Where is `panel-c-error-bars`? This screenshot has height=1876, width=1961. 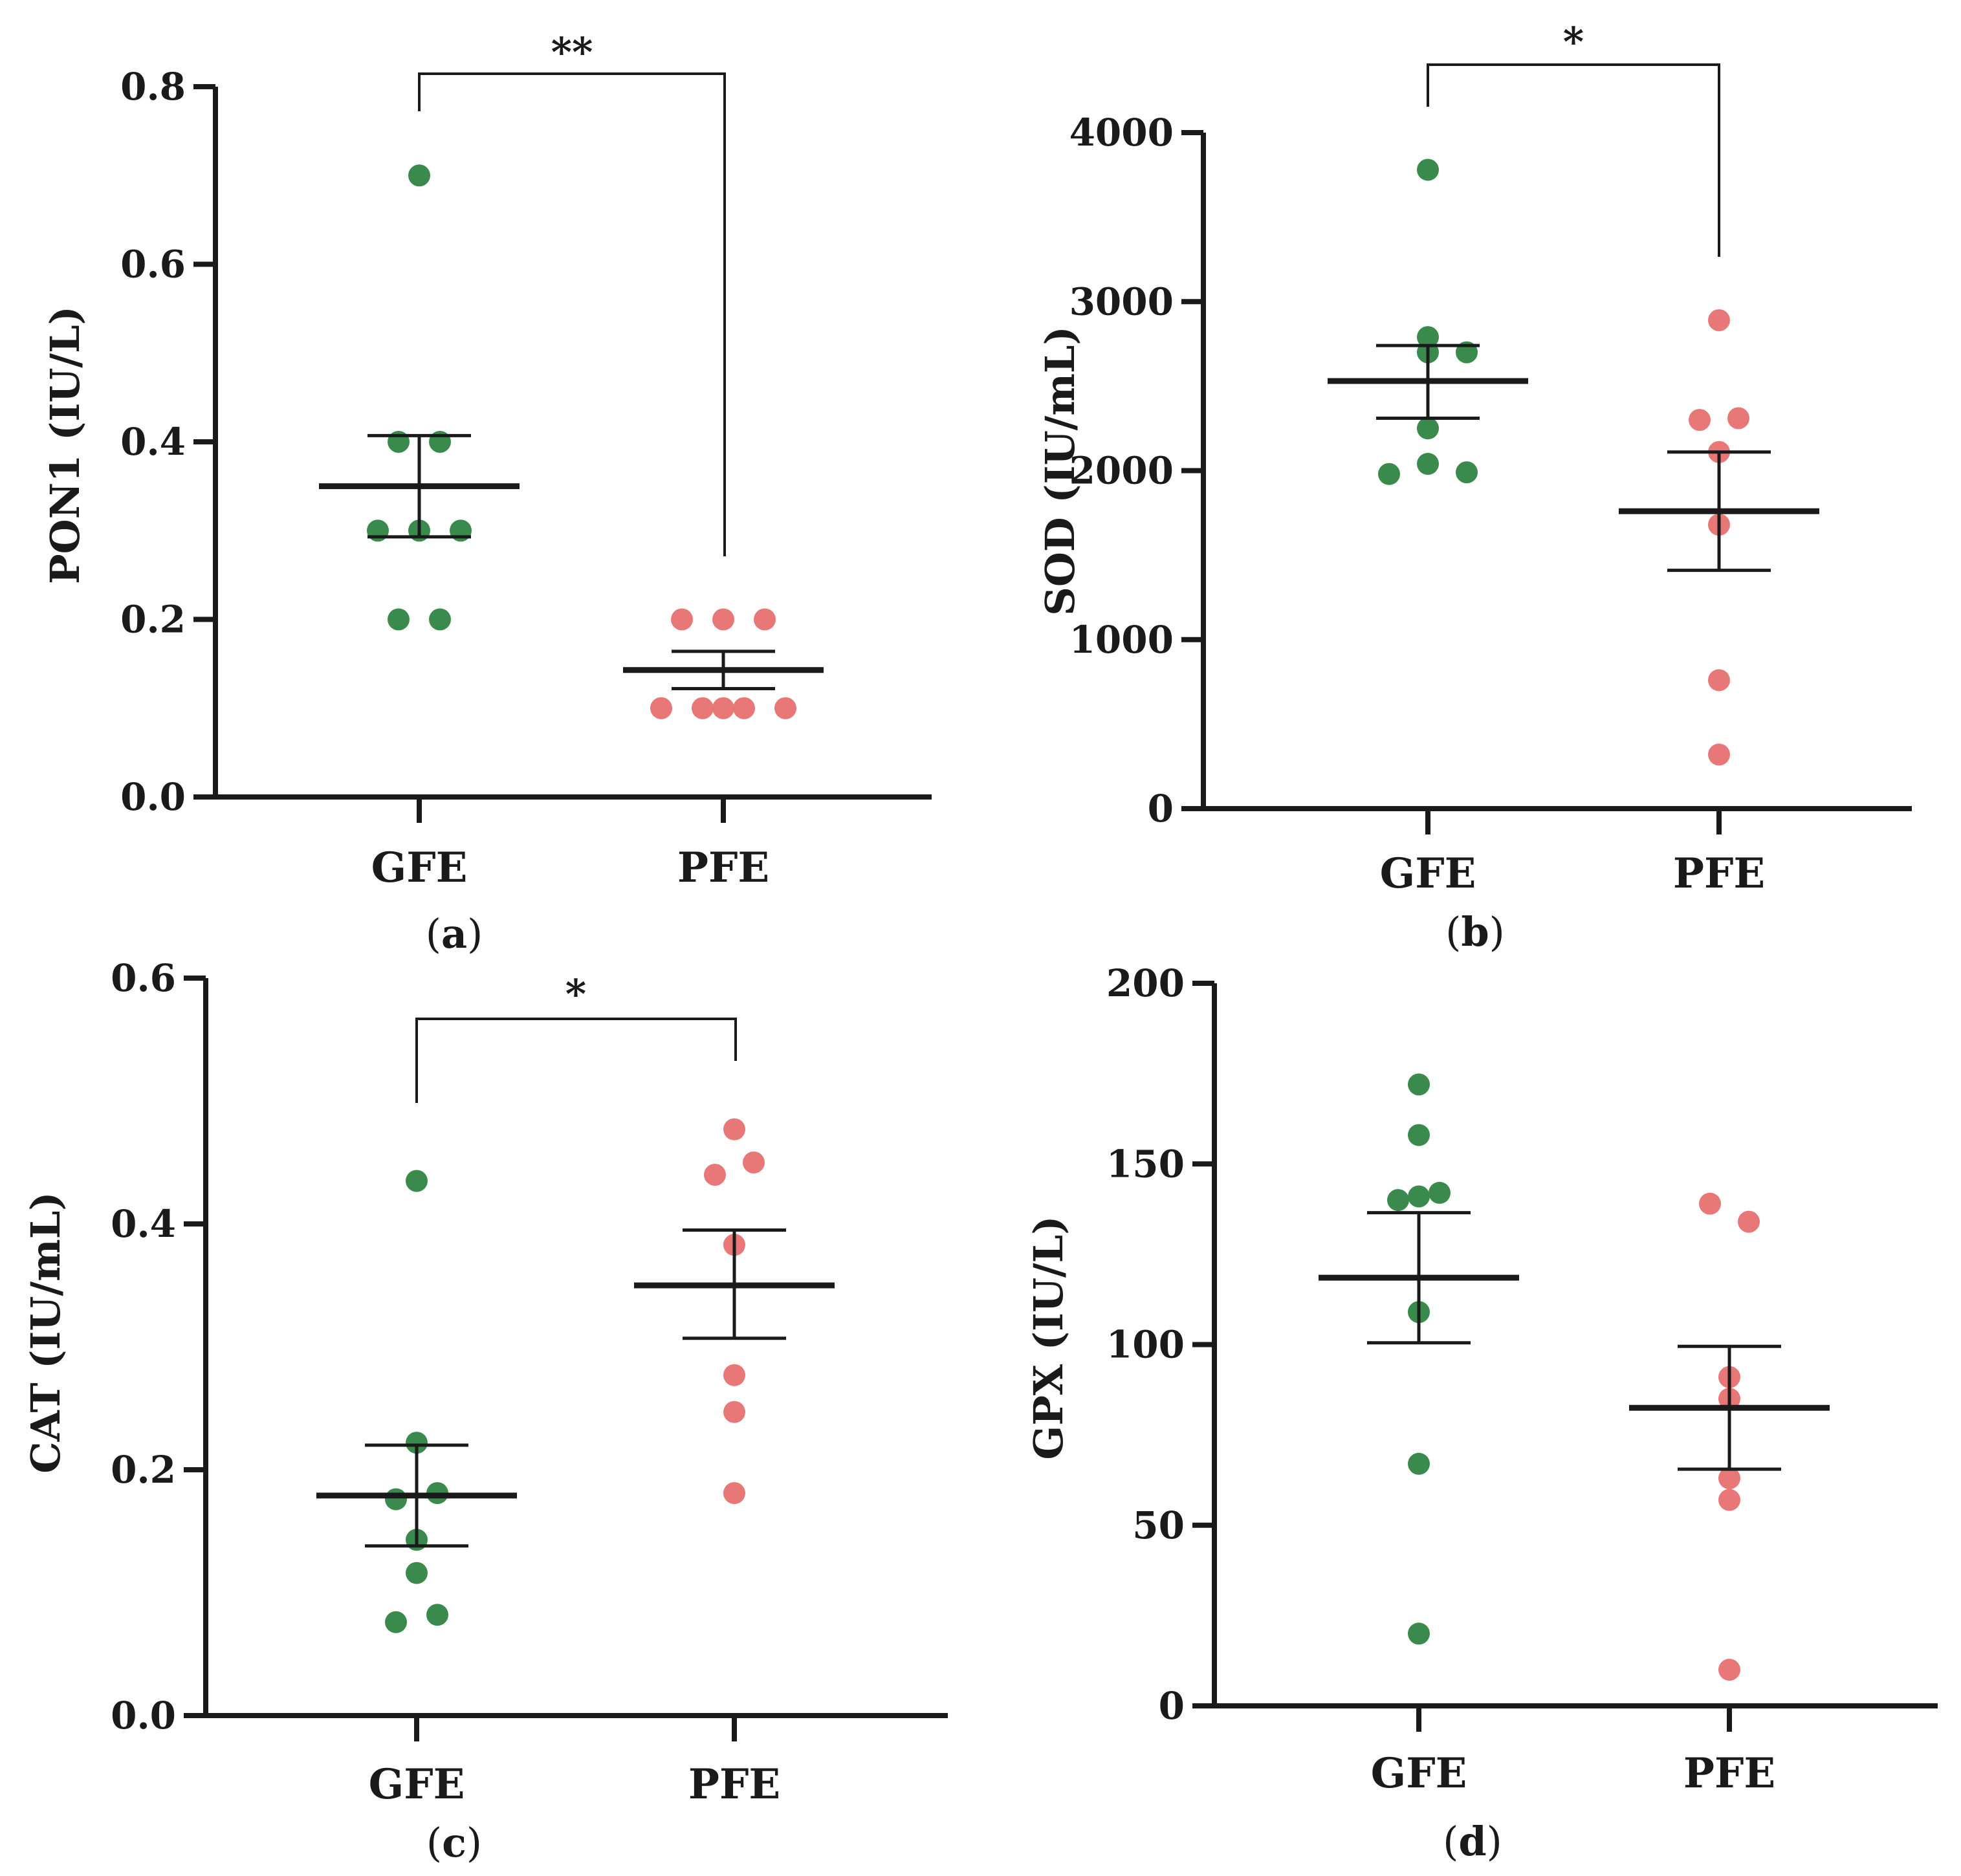 panel-c-error-bars is located at coordinates (575, 1388).